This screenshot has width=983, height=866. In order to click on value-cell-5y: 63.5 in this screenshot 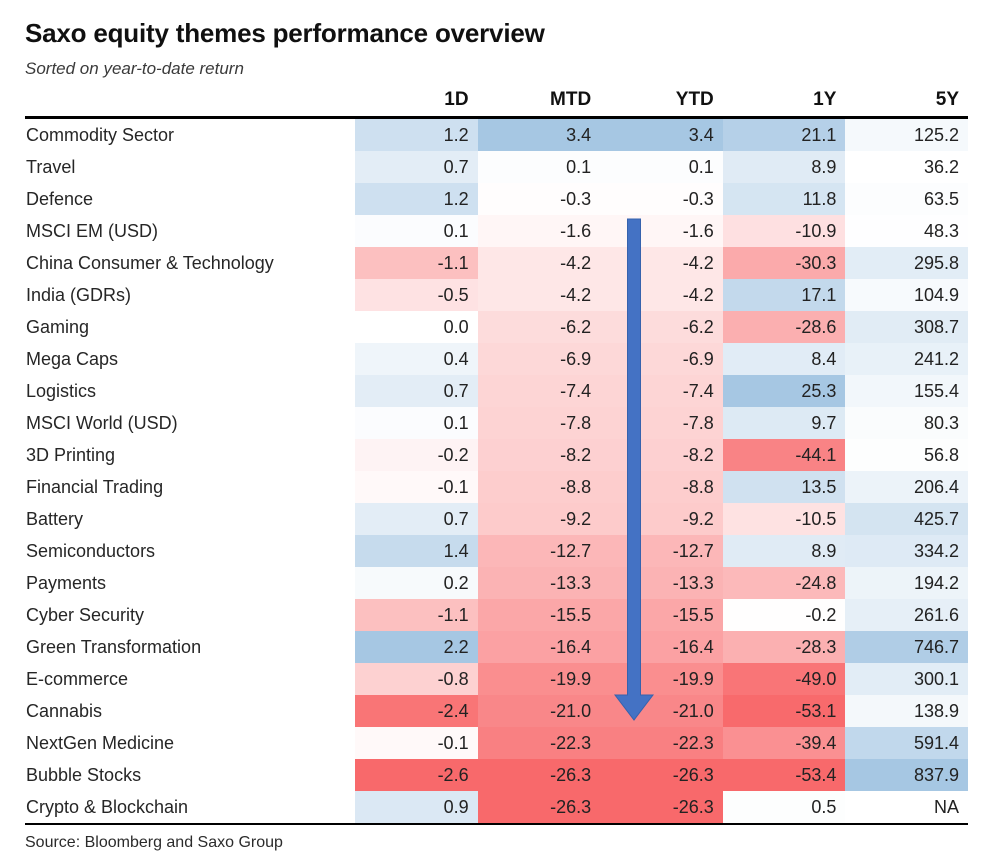, I will do `click(906, 199)`.